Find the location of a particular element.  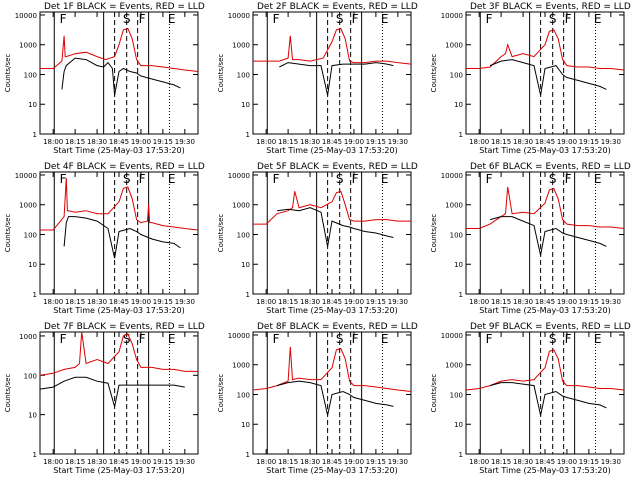

plot-frame is located at coordinates (332, 393).